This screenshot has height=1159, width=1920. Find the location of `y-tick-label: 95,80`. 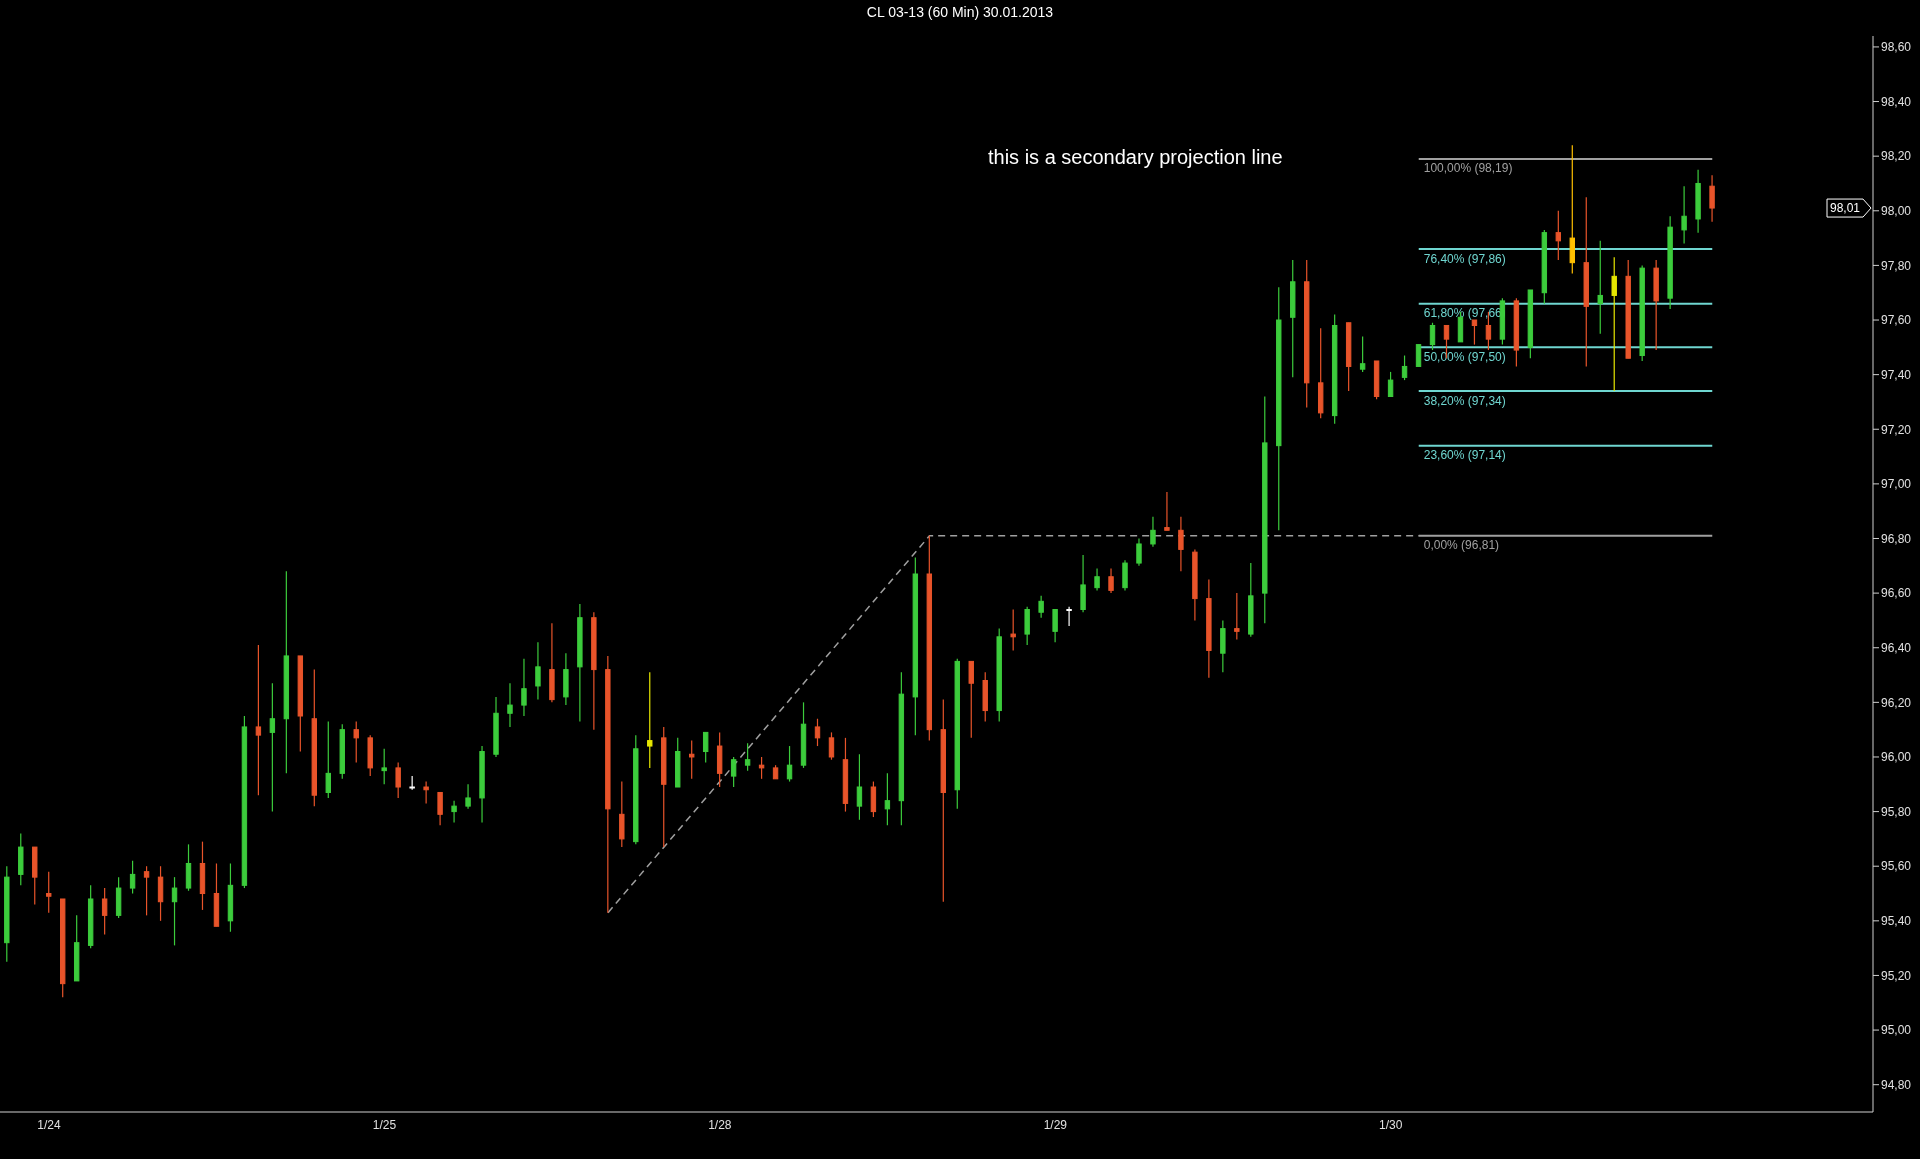

y-tick-label: 95,80 is located at coordinates (1896, 811).